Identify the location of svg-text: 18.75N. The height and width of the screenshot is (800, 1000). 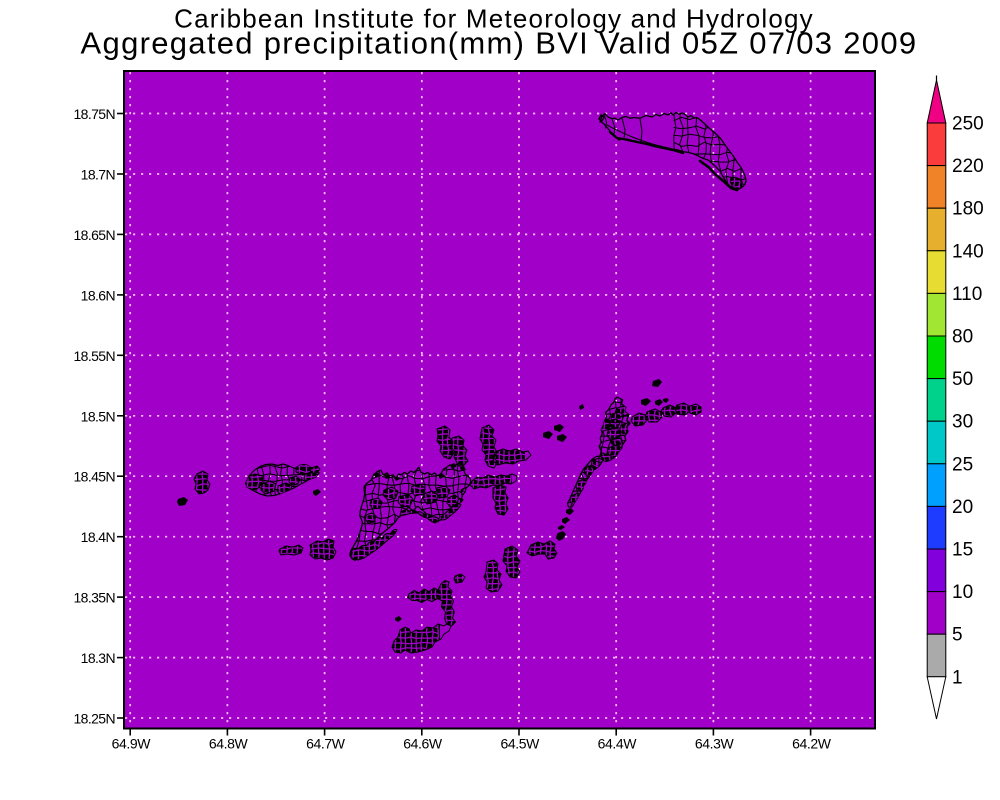
(94, 114).